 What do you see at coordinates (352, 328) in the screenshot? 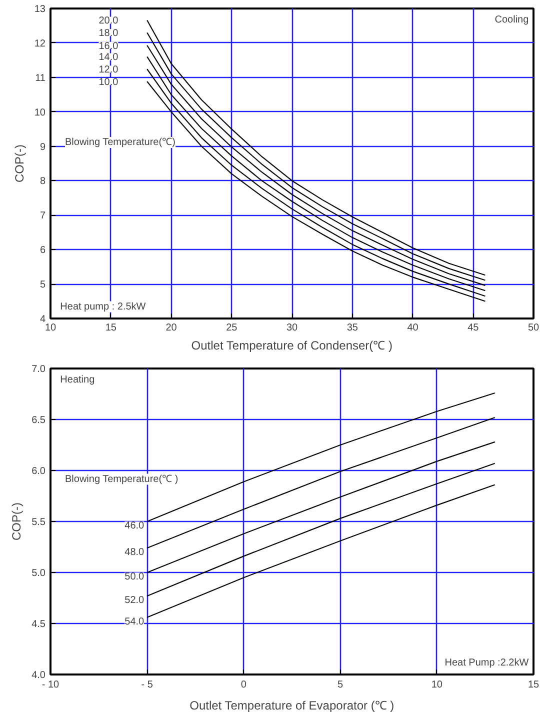
I see `x-tick-label: 35` at bounding box center [352, 328].